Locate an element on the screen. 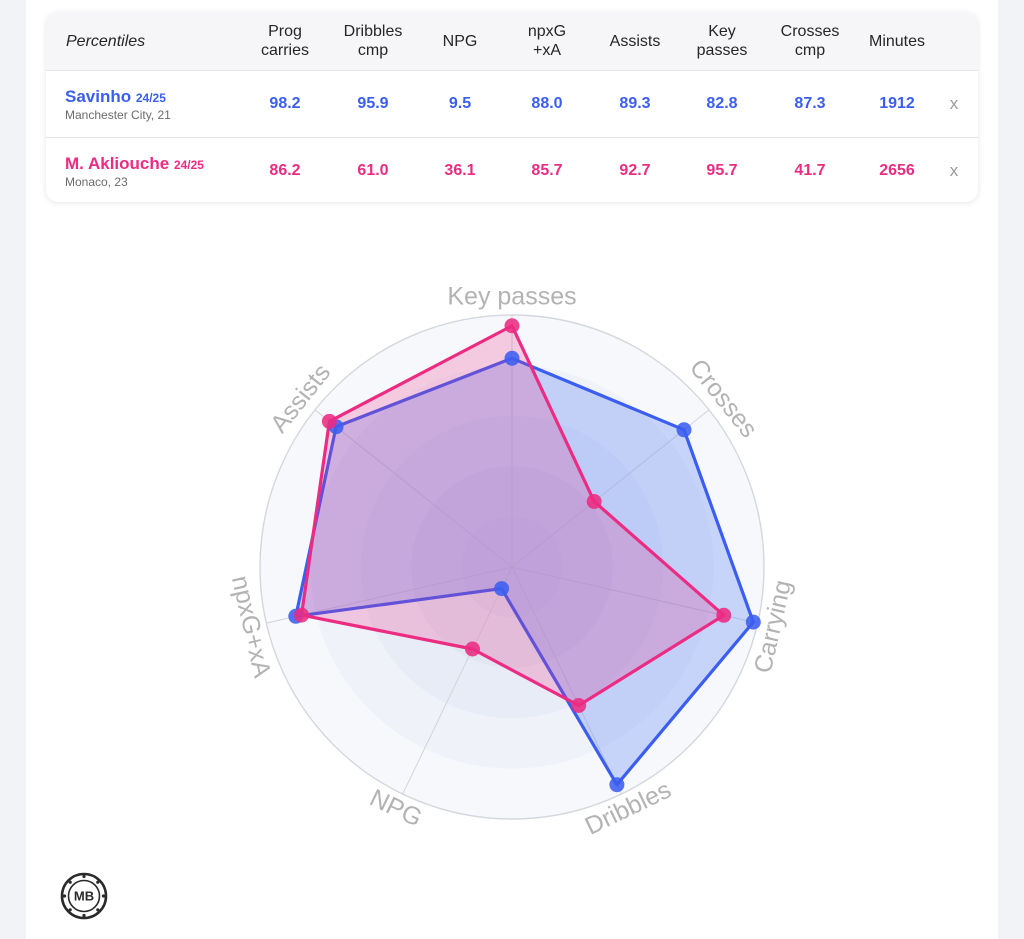  value-prog-carries: 86.2 is located at coordinates (285, 170).